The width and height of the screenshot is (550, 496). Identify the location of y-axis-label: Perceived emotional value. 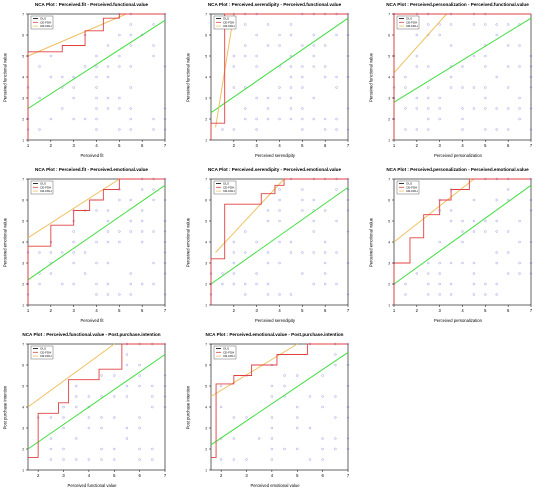
(371, 242).